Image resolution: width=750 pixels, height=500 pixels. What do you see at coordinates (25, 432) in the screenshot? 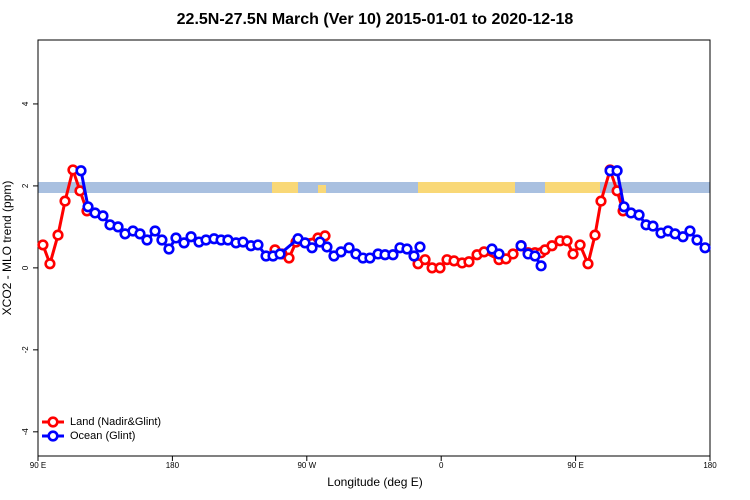
I see `y-tick-label: -4` at bounding box center [25, 432].